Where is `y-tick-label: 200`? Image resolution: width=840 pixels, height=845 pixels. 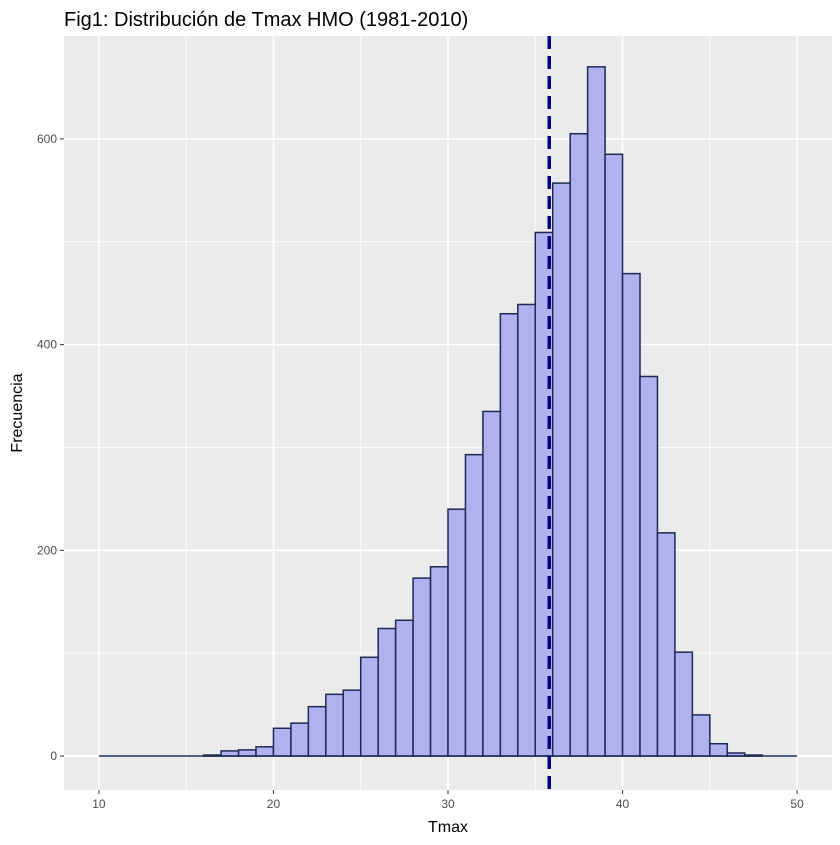
y-tick-label: 200 is located at coordinates (47, 550).